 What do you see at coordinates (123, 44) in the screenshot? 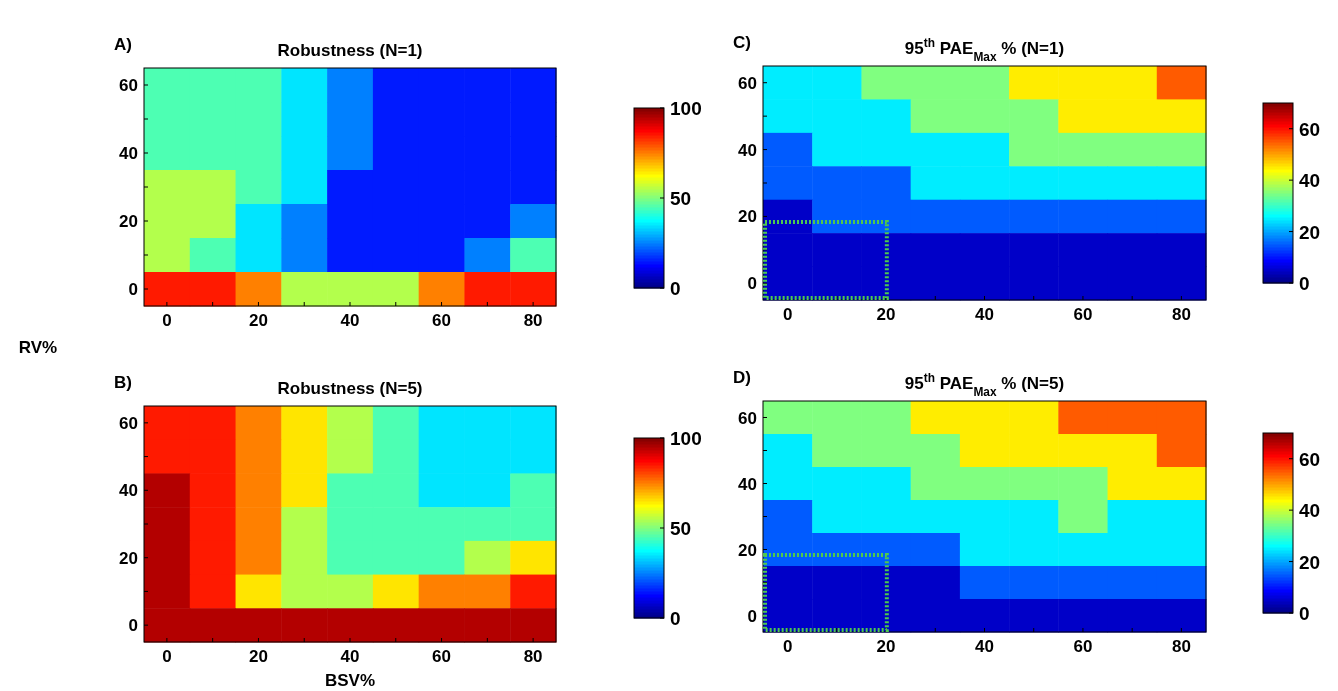
I see `text: A)` at bounding box center [123, 44].